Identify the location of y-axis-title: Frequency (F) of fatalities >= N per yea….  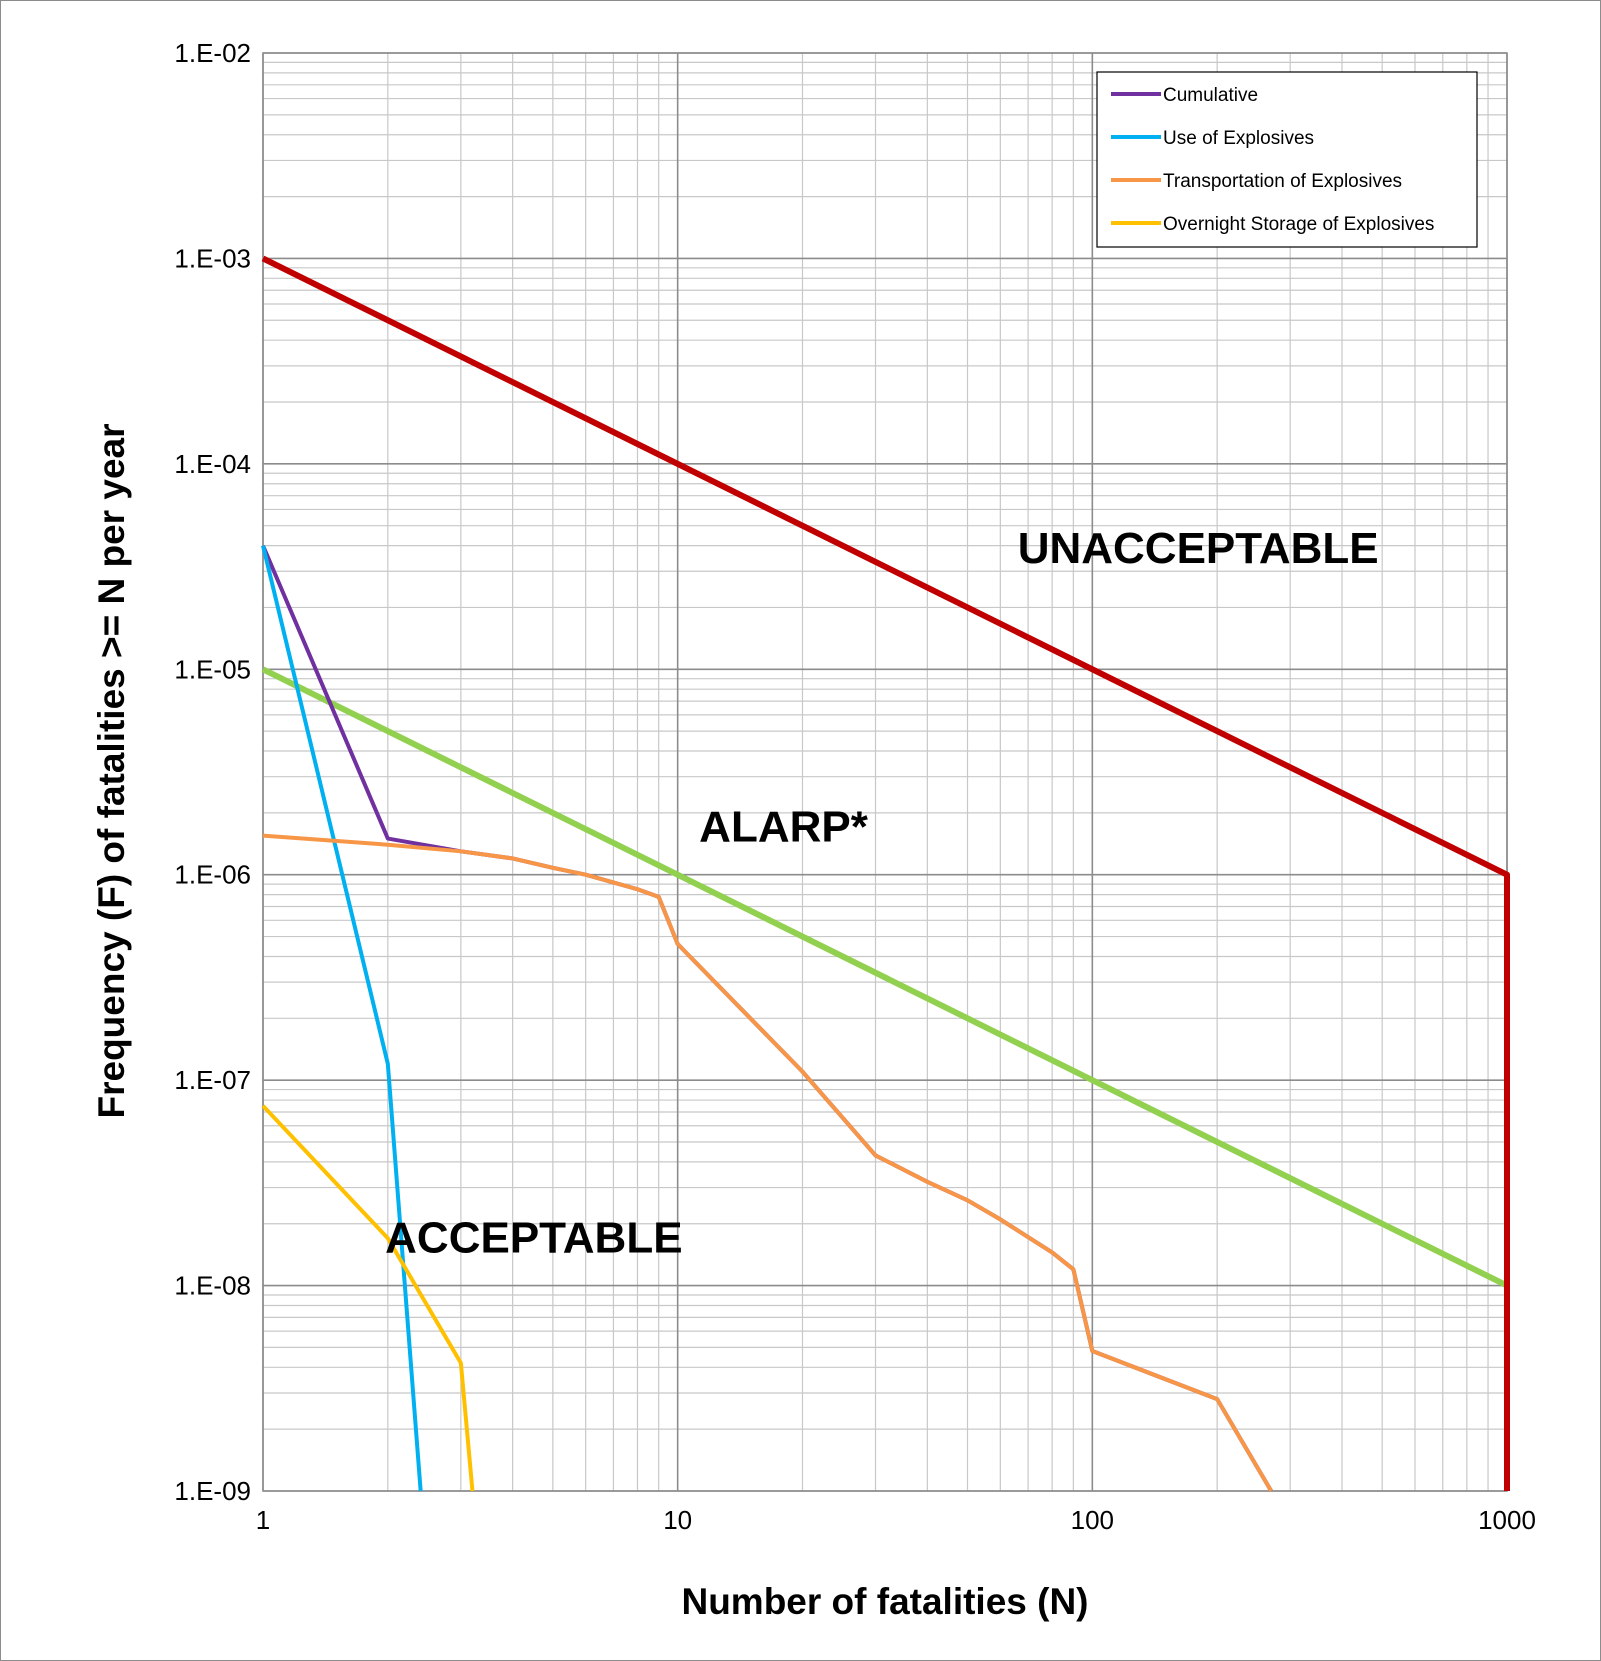
(111, 771).